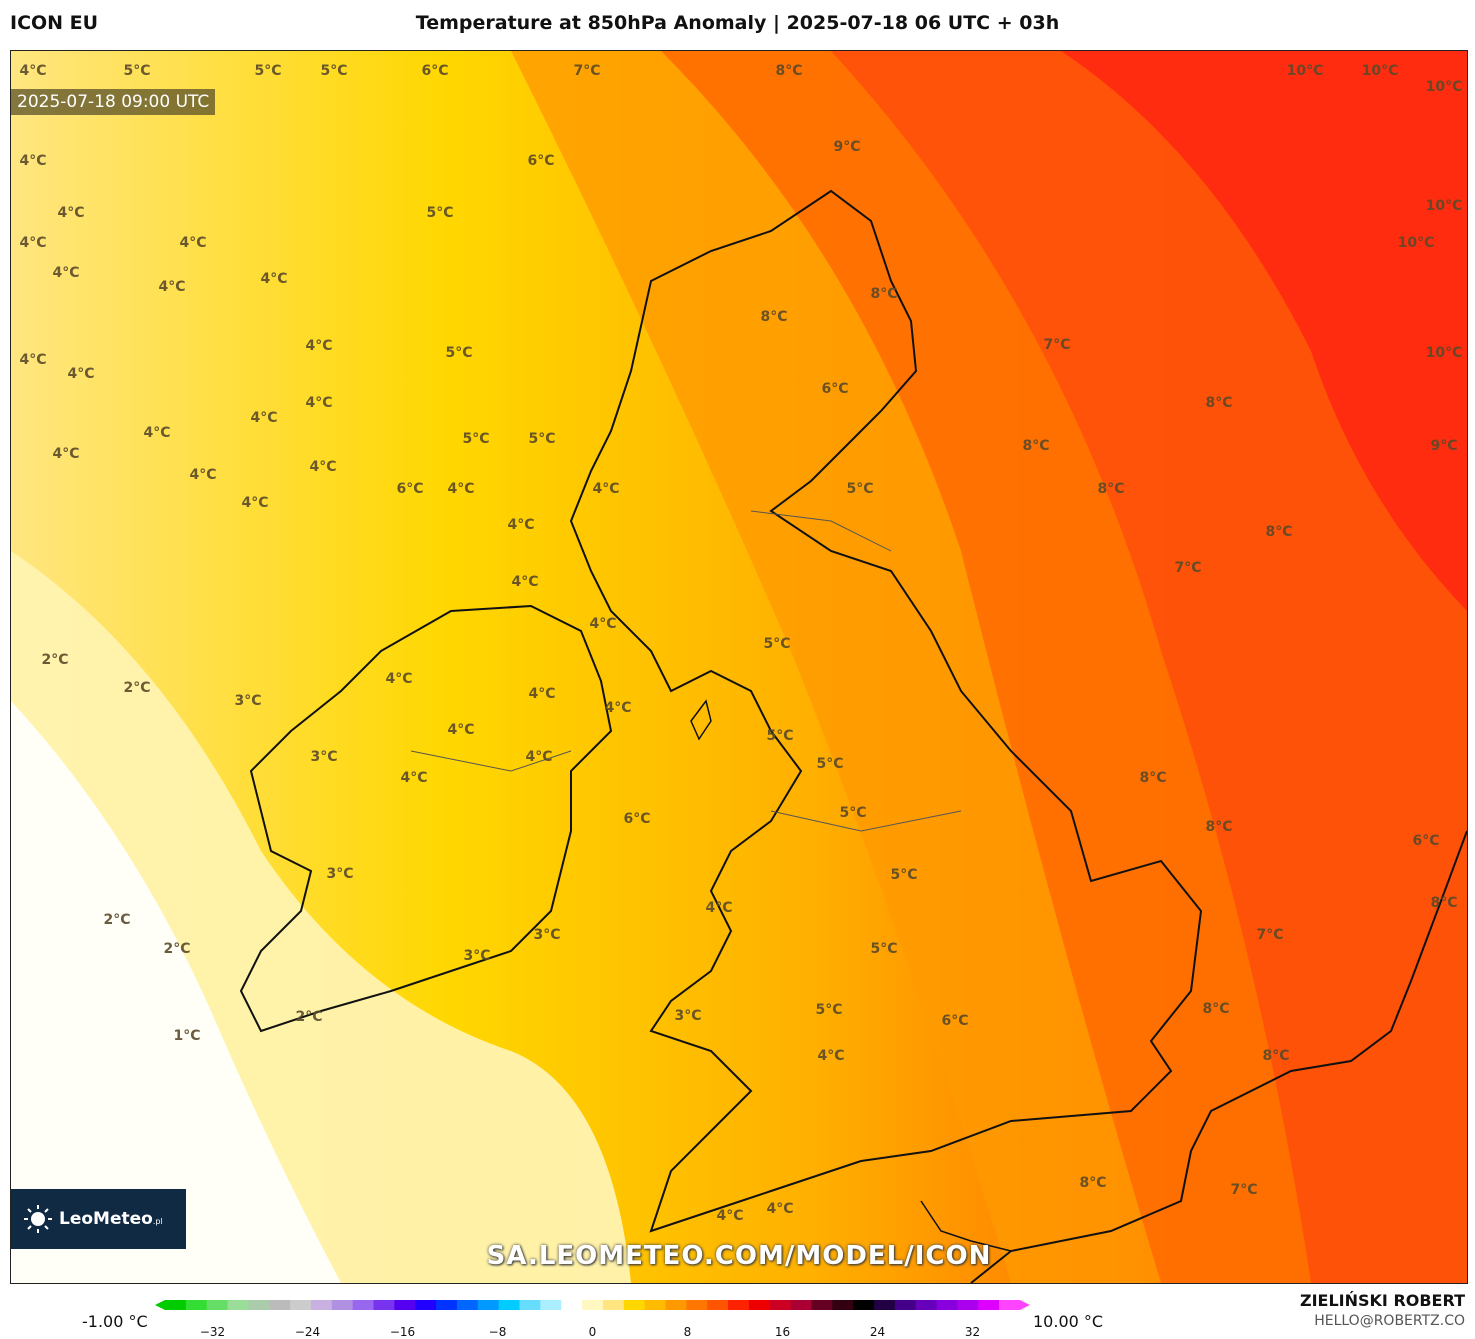 The height and width of the screenshot is (1339, 1475). I want to click on colorbar-max-arrow, so click(1025, 1305).